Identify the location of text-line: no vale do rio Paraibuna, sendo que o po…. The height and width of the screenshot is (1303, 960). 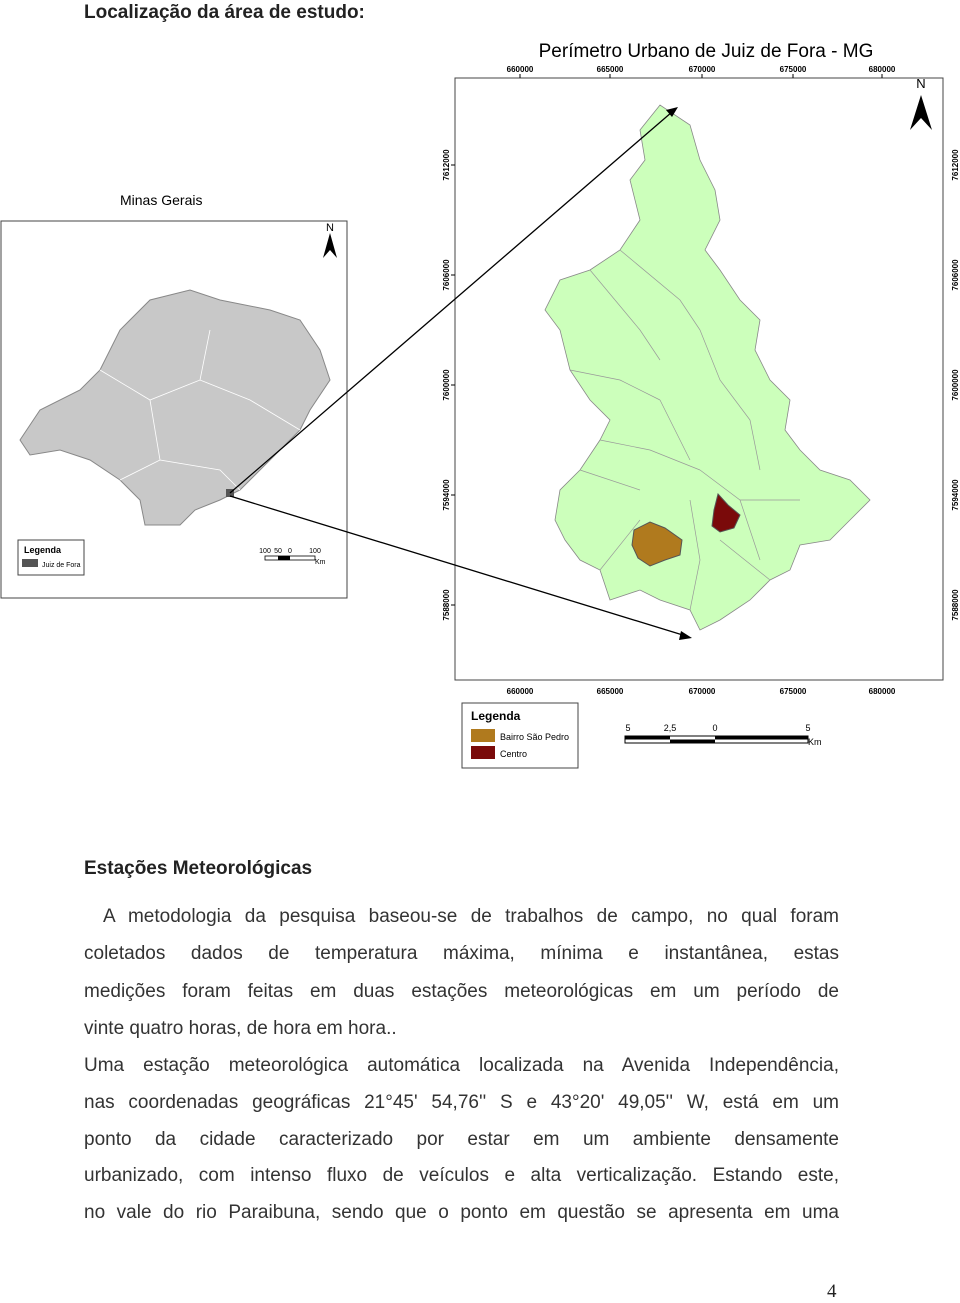
(461, 1212).